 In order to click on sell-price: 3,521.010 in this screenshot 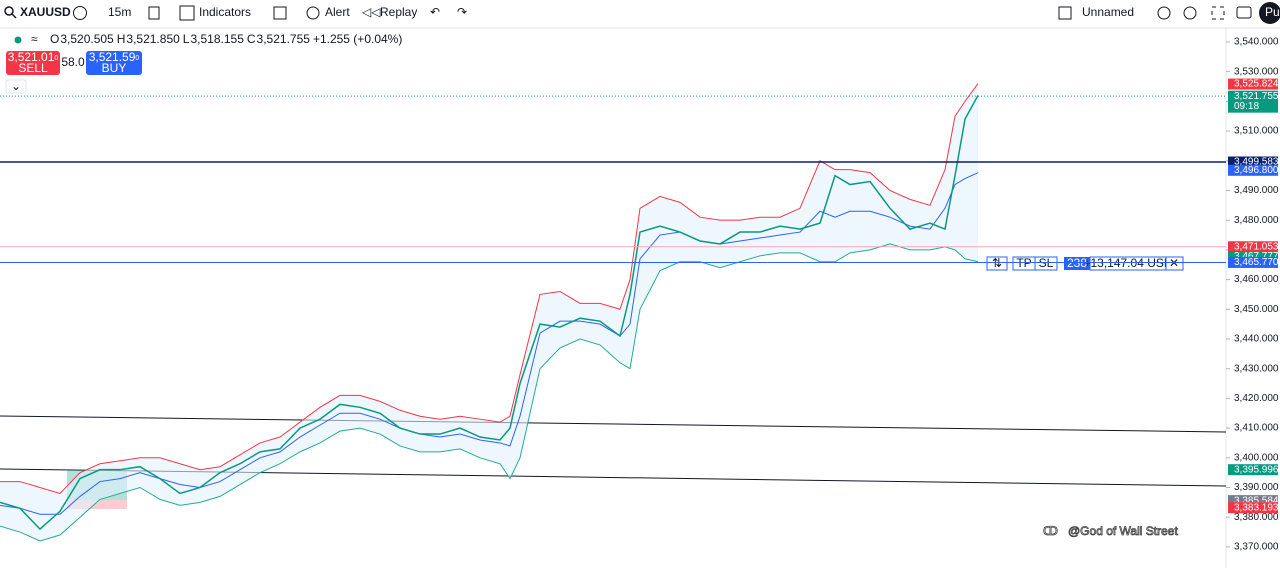, I will do `click(33, 57)`.